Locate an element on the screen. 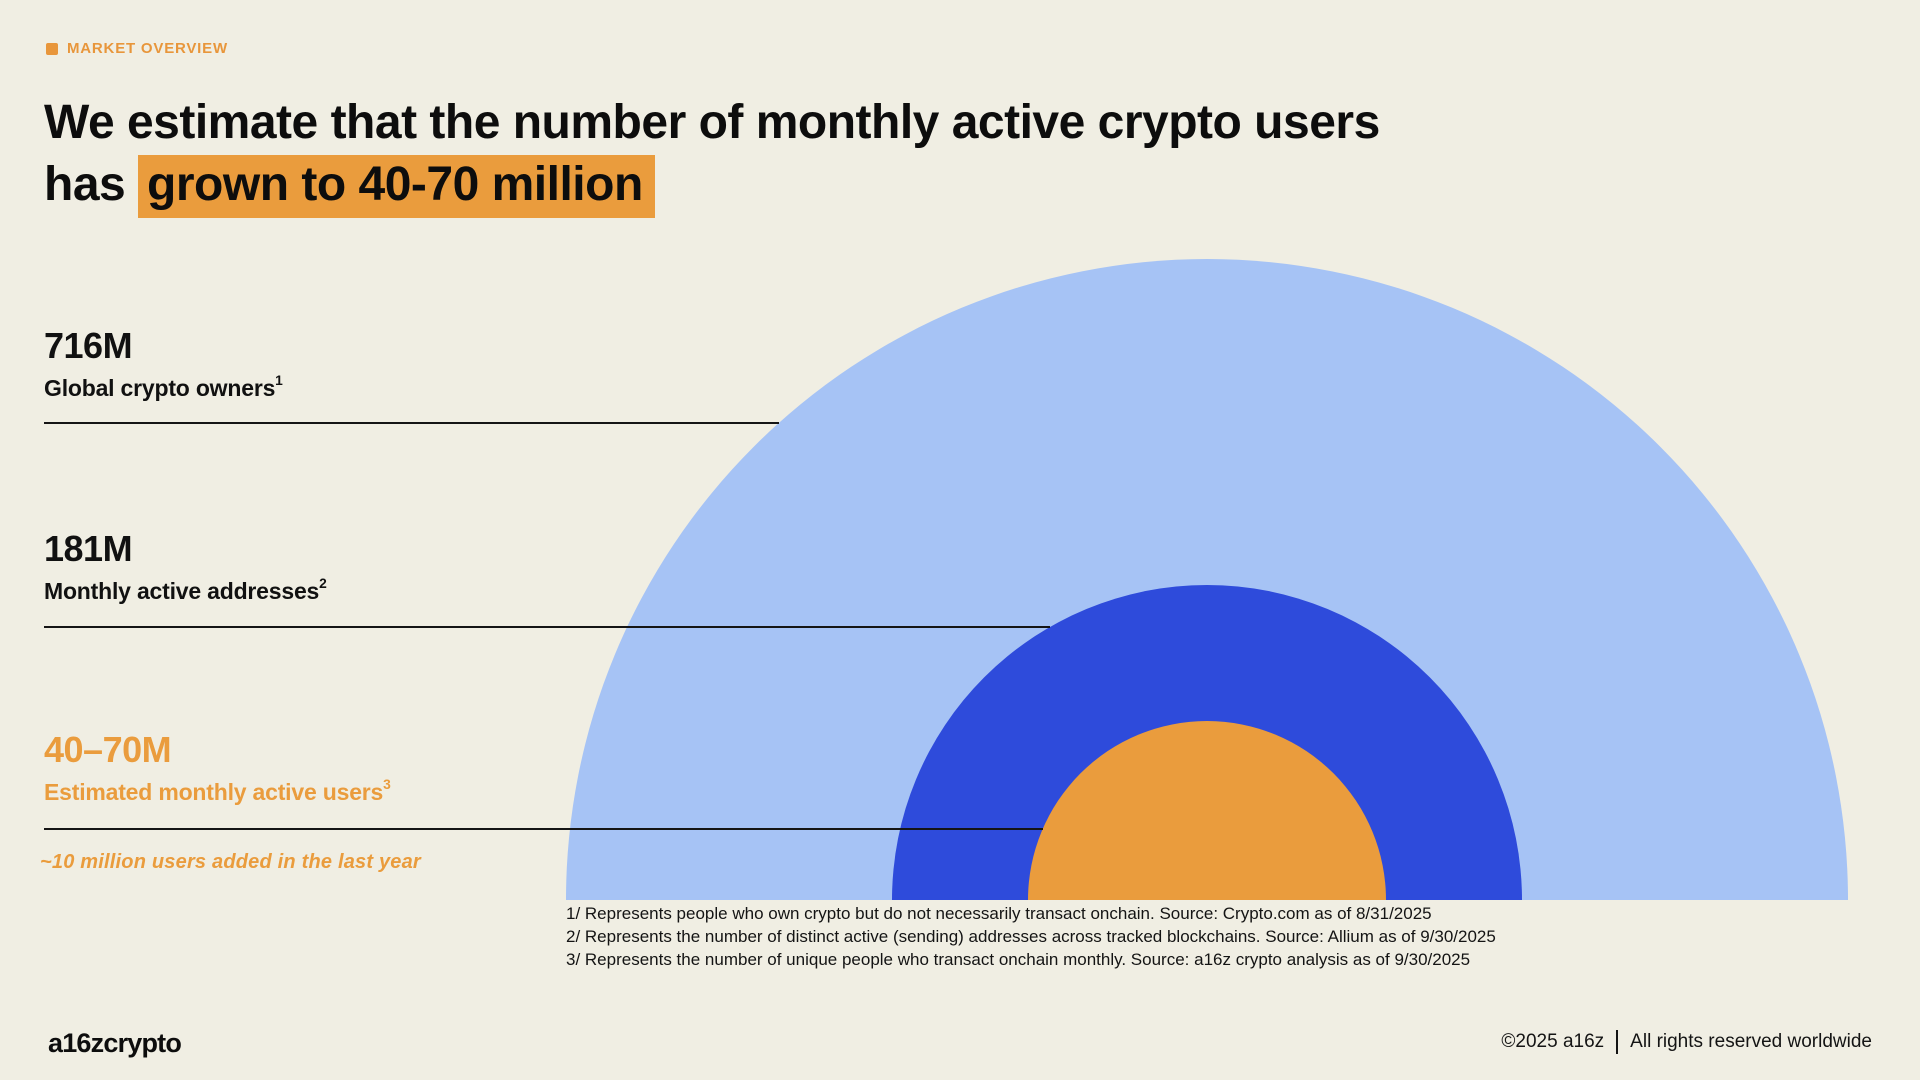  footnote-marker: 1 is located at coordinates (279, 381).